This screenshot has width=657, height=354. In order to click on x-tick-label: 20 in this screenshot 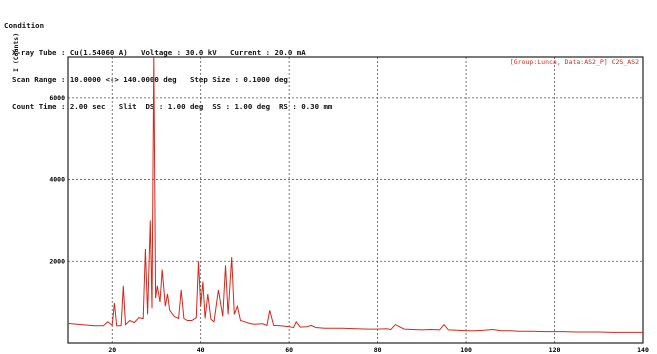, I will do `click(112, 350)`.